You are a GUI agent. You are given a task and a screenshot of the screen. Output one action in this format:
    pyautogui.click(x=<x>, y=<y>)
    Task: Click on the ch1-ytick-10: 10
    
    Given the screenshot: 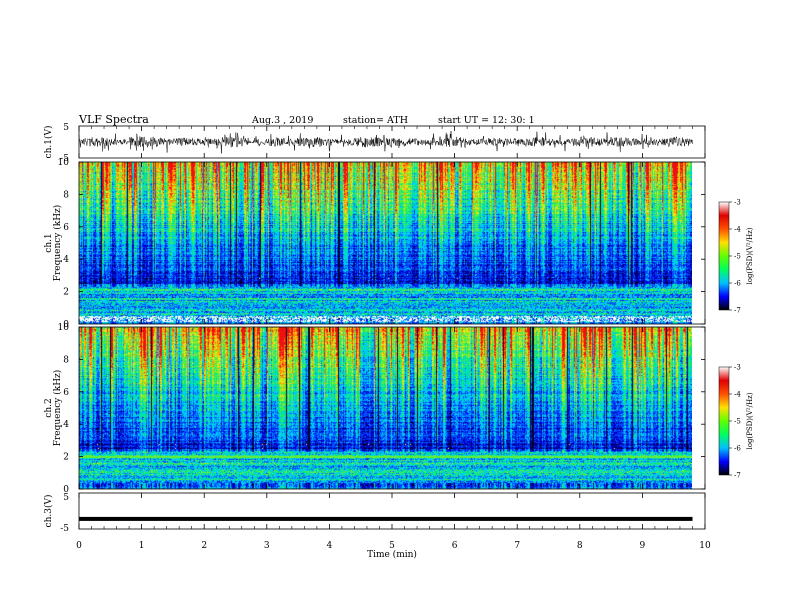 What is the action you would take?
    pyautogui.click(x=64, y=163)
    